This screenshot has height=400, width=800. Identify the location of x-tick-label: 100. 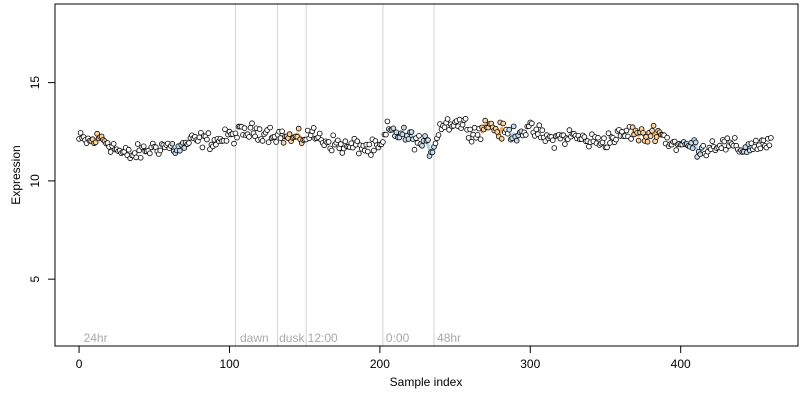
(229, 364).